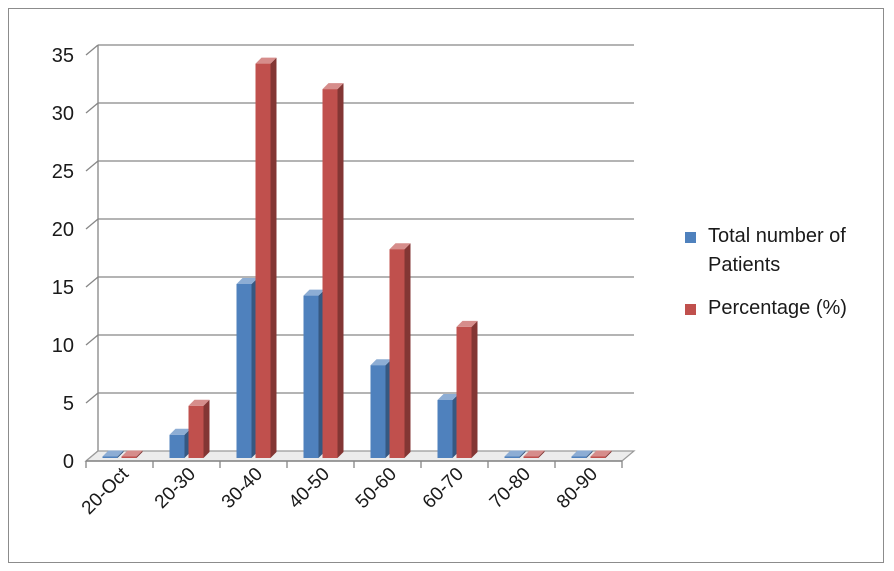  Describe the element at coordinates (63, 288) in the screenshot. I see `y-tick-label: 15` at that location.